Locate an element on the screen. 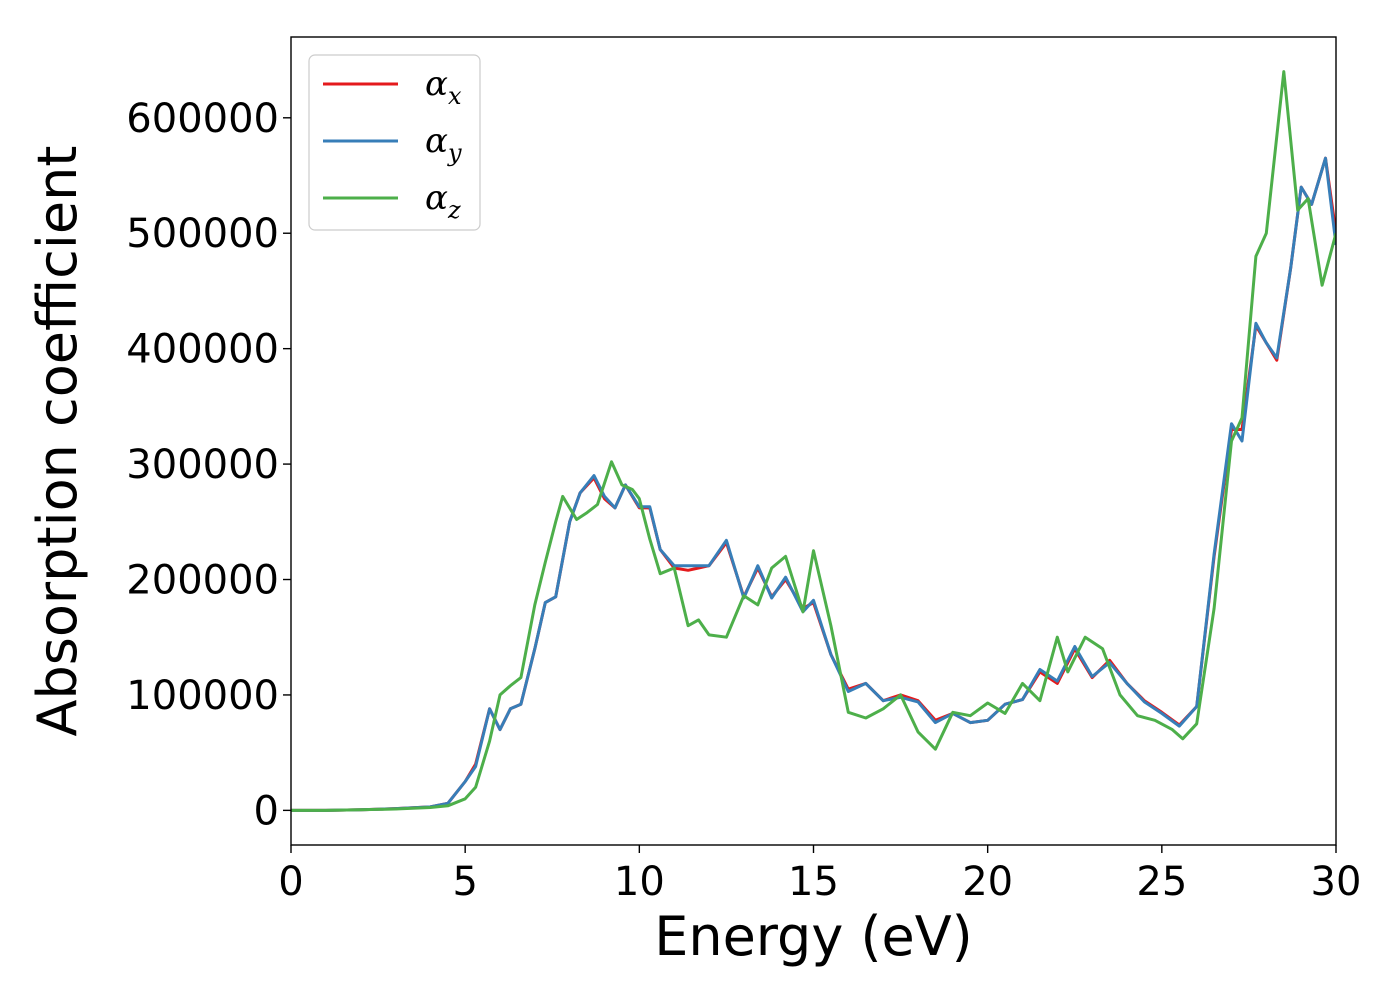 The image size is (1400, 1000). y-tick-label: 200000 is located at coordinates (202, 581).